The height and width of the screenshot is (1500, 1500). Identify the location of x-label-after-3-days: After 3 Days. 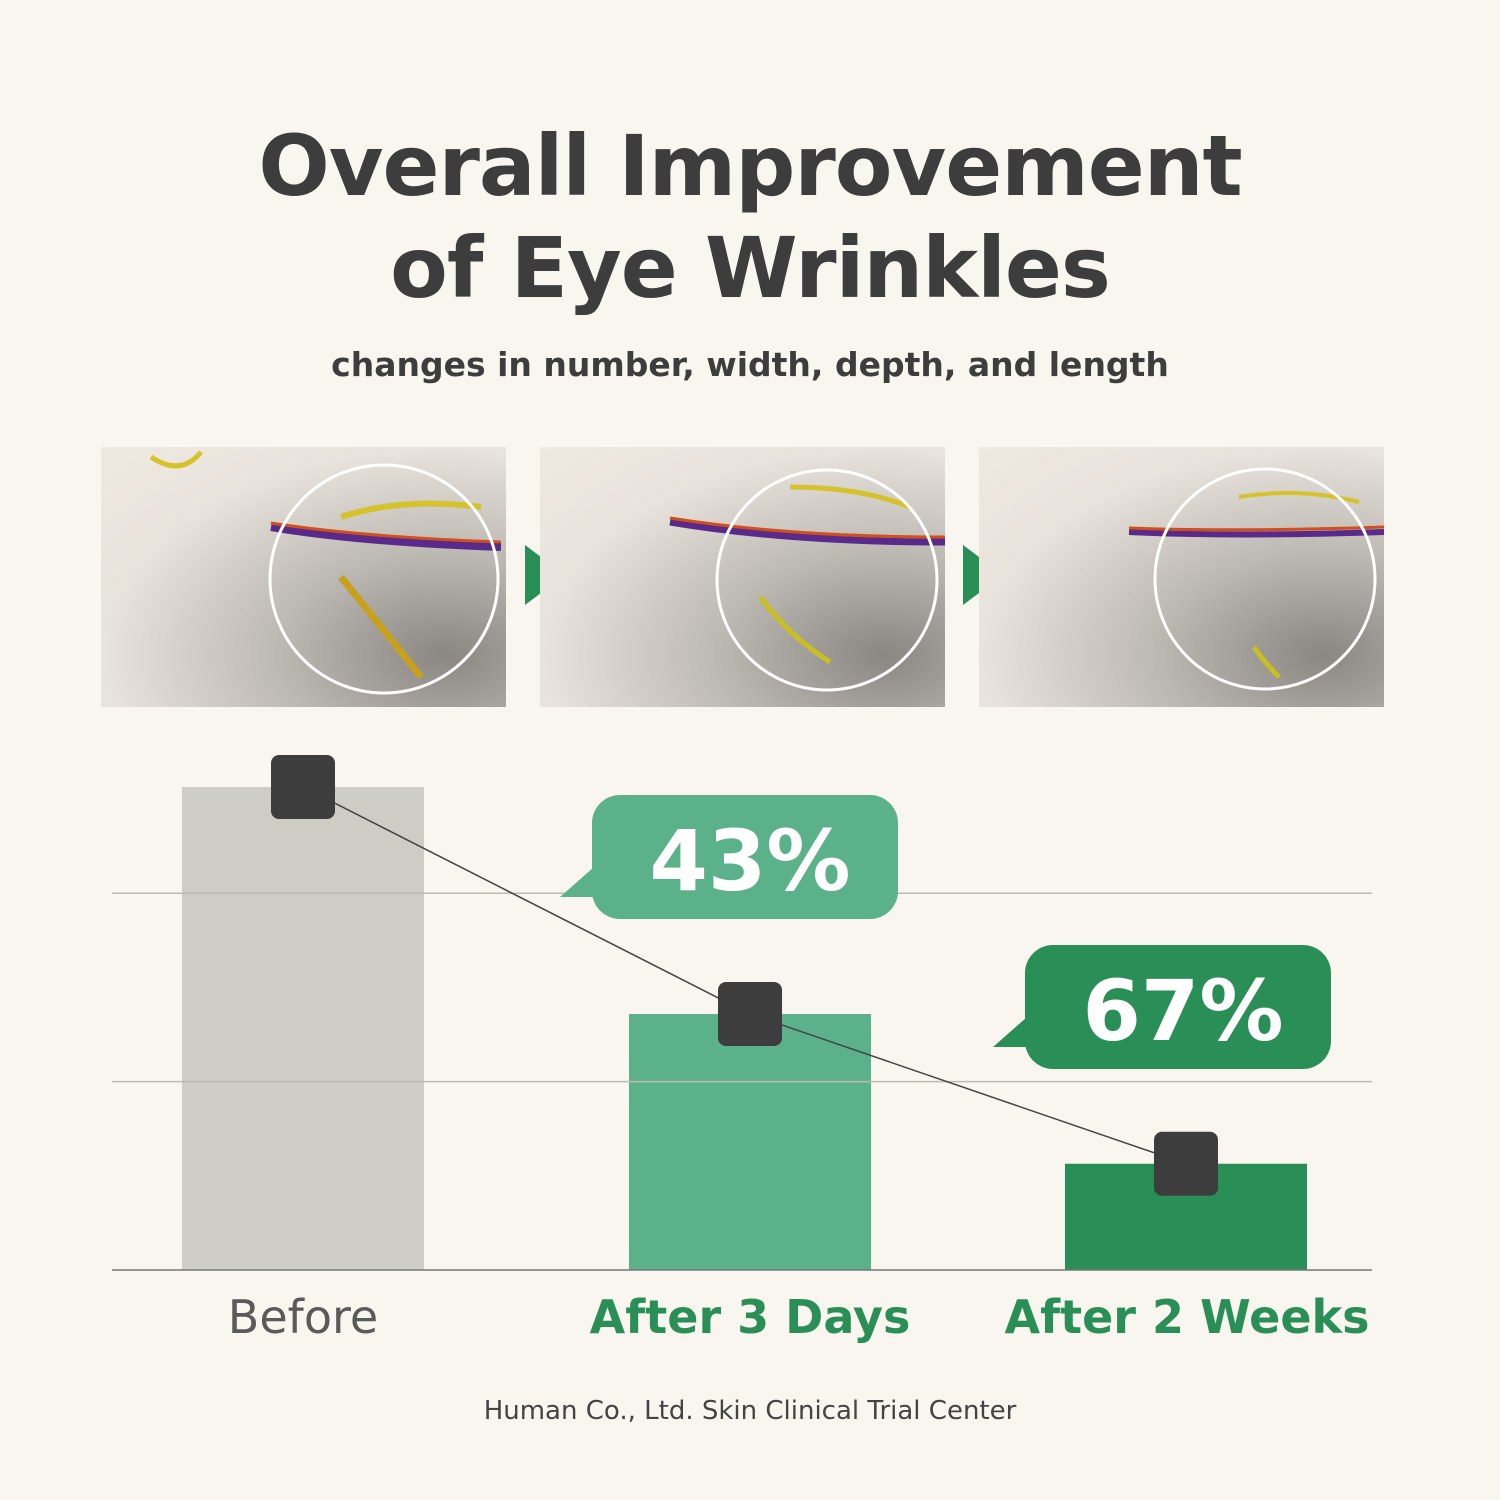
(750, 1317).